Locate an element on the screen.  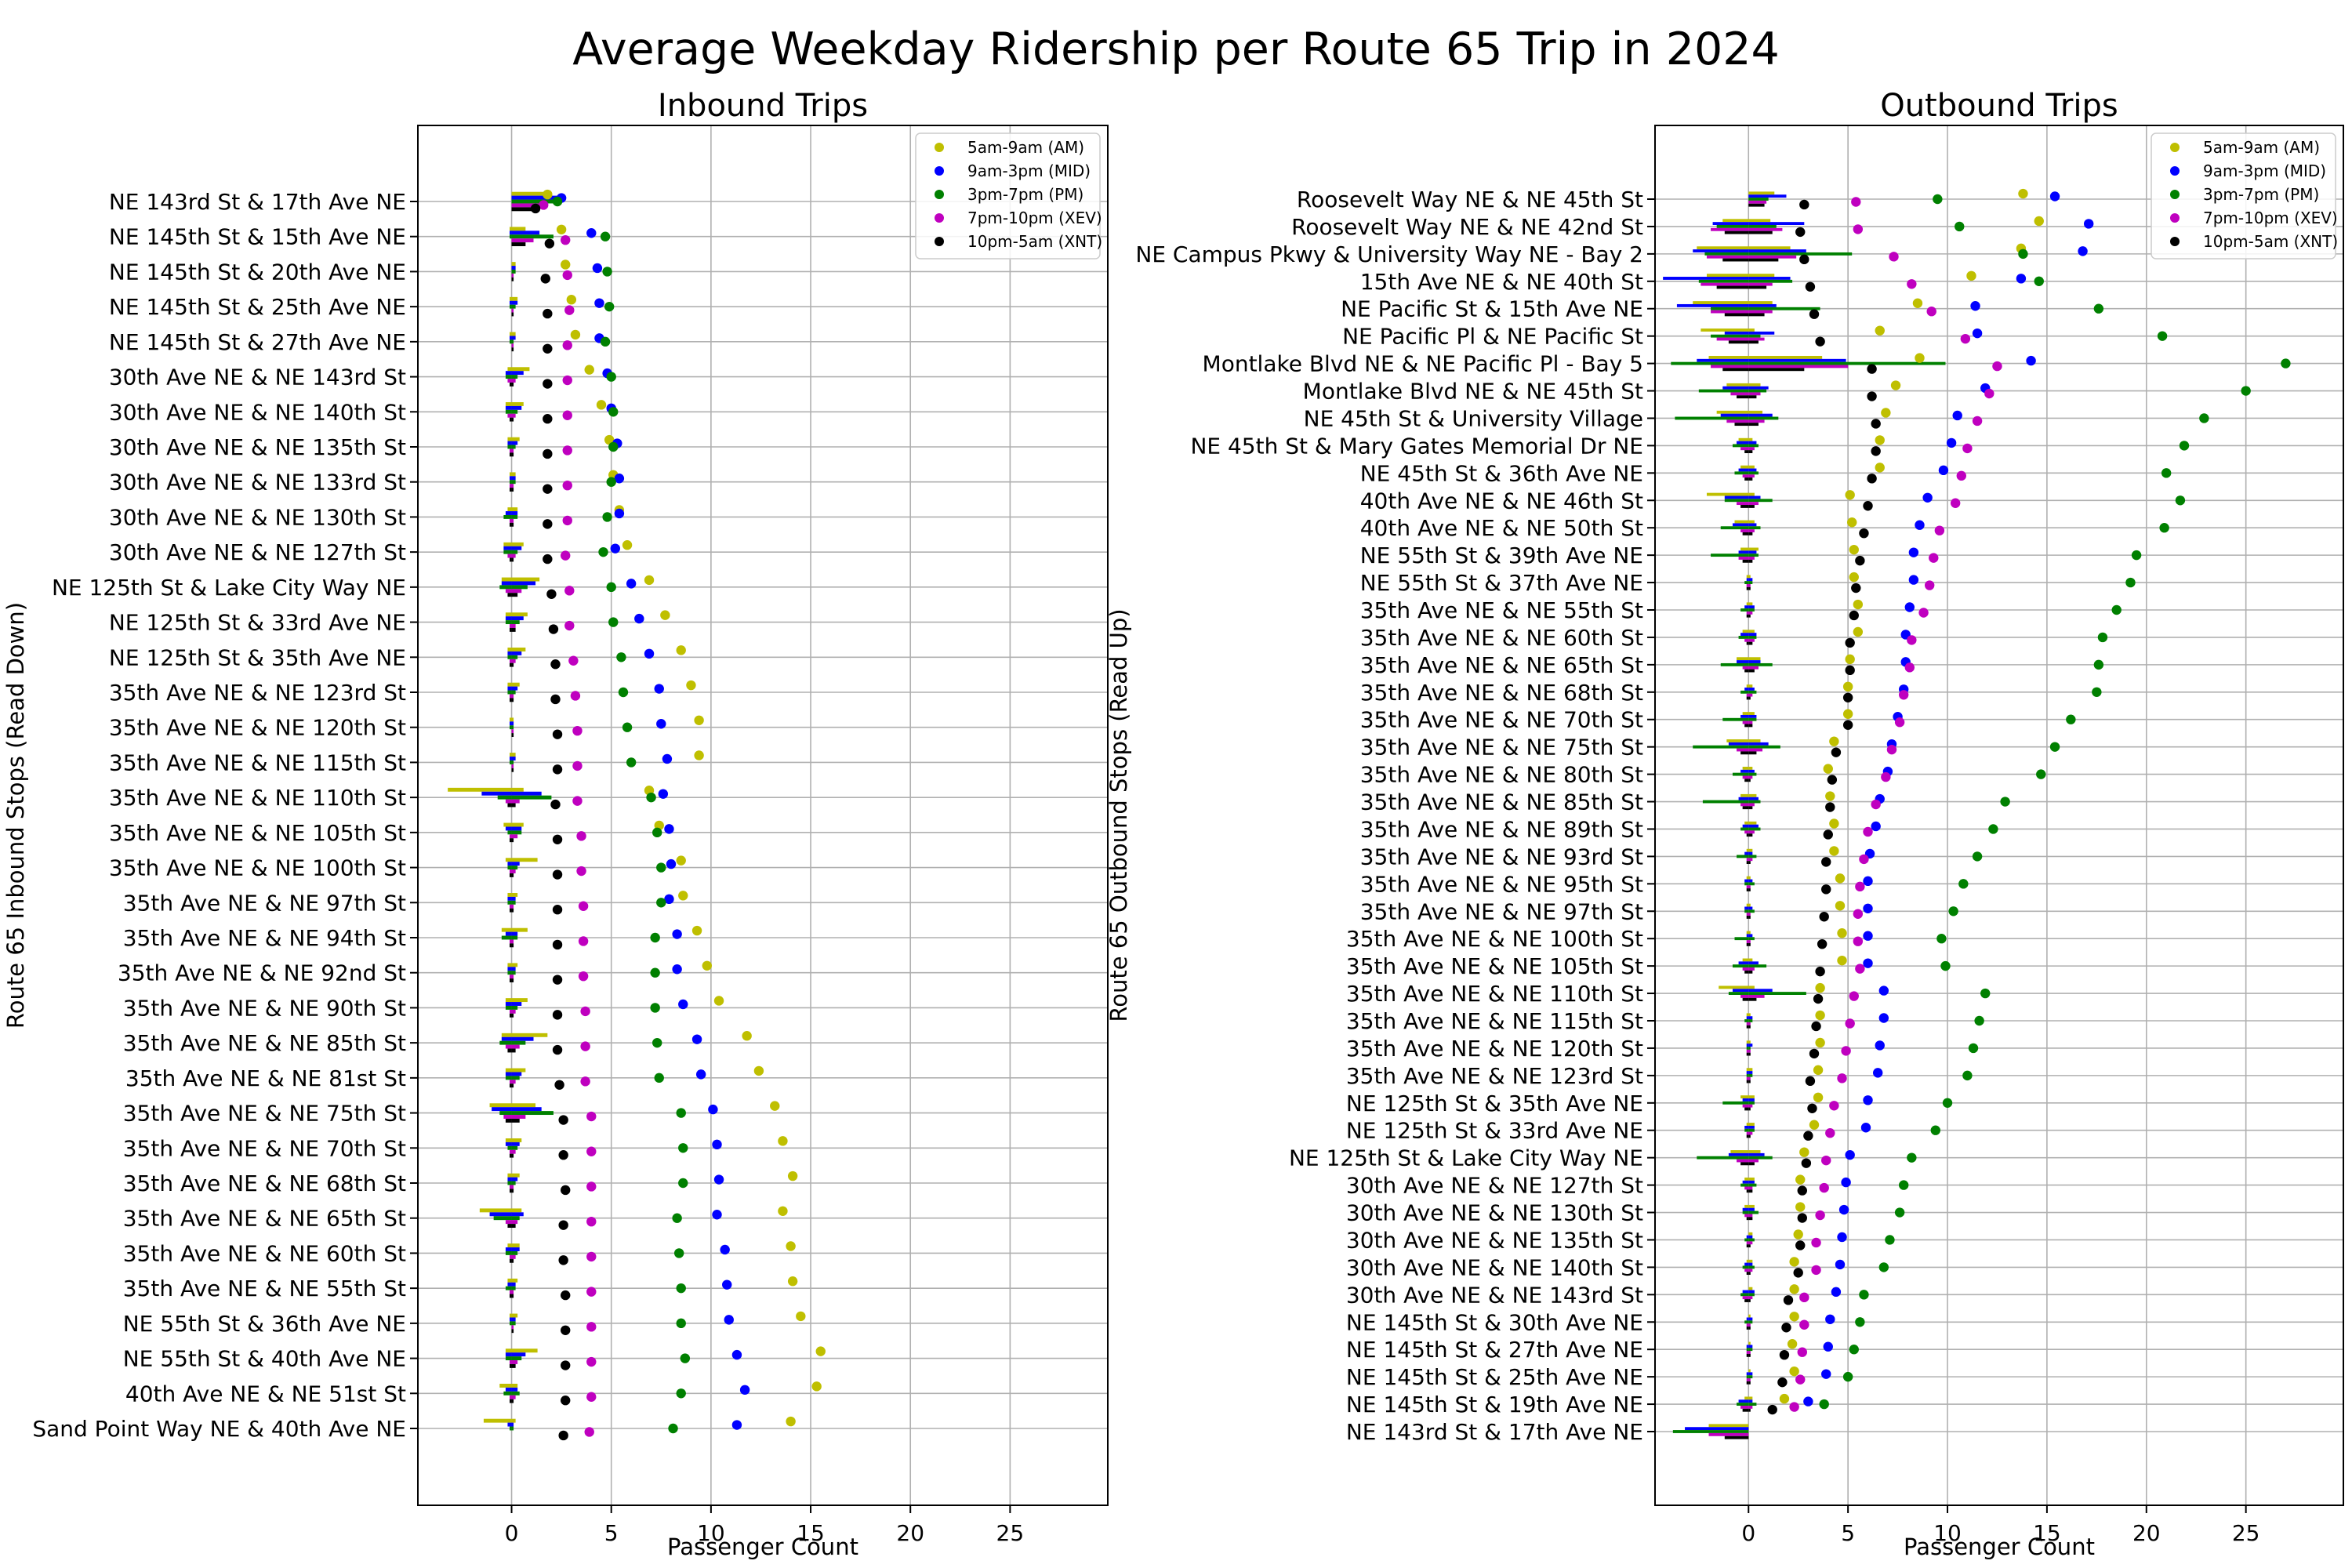
stop-label: 30th Ave NE & NE 130th St is located at coordinates (1494, 1213).